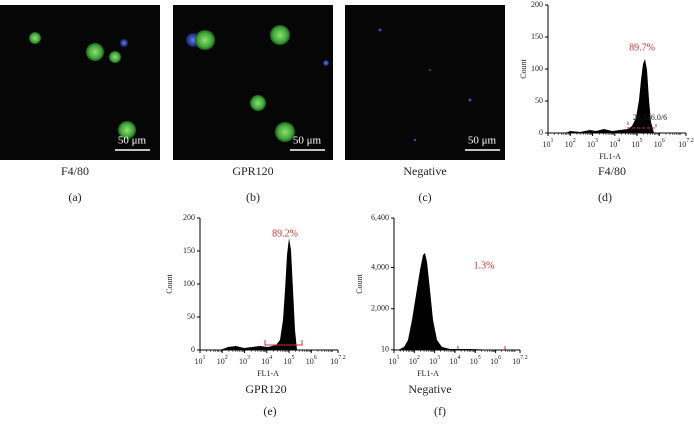 The width and height of the screenshot is (694, 432). Describe the element at coordinates (380, 266) in the screenshot. I see `y-tick-label: 4,000` at that location.